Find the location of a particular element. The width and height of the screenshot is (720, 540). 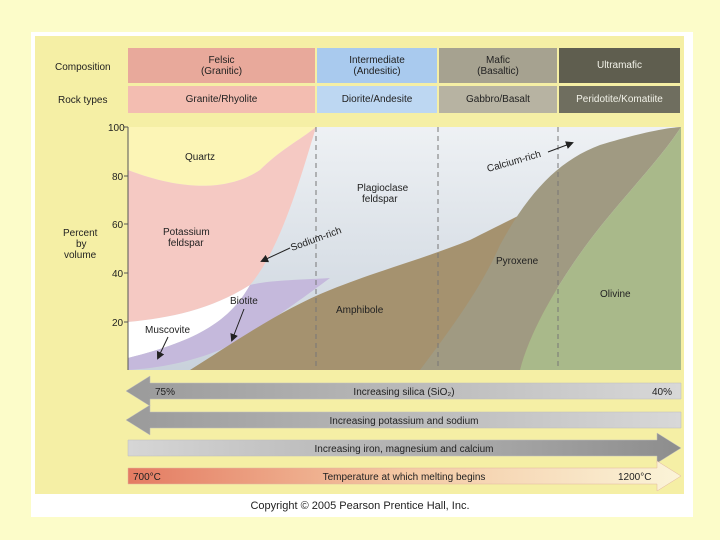

composition-intermediate: Intermediate (Andesitic) is located at coordinates (377, 65).